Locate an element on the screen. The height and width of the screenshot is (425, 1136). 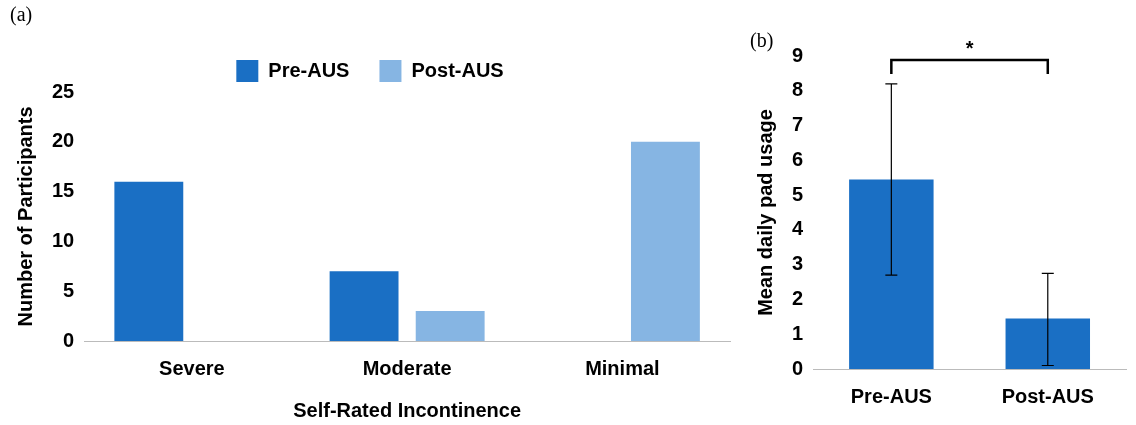
annotation: * is located at coordinates (969, 47).